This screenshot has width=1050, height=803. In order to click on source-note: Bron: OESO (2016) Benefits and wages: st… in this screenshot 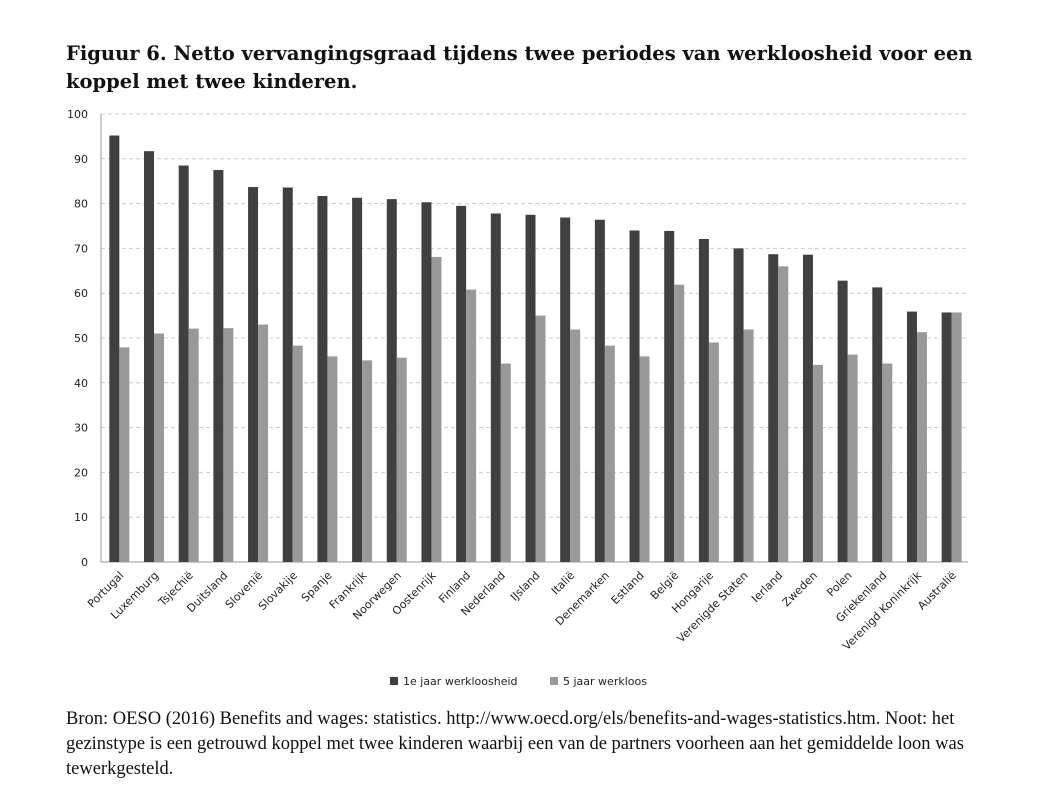, I will do `click(515, 744)`.